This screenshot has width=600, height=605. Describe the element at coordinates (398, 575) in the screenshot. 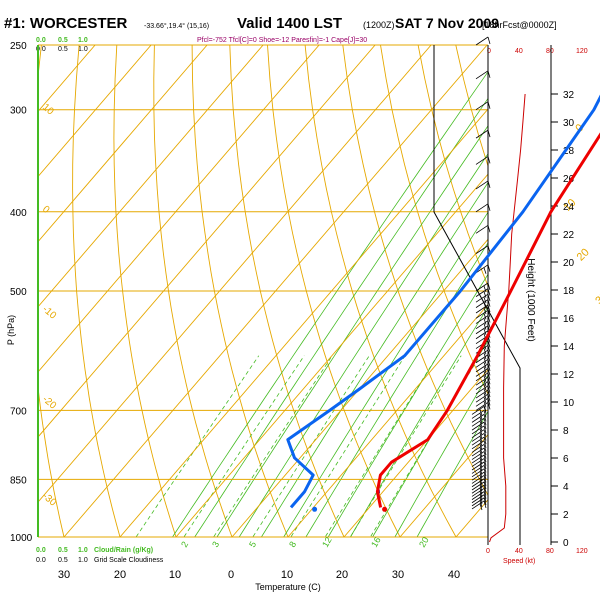

I see `temperature-tick-6: 30` at that location.